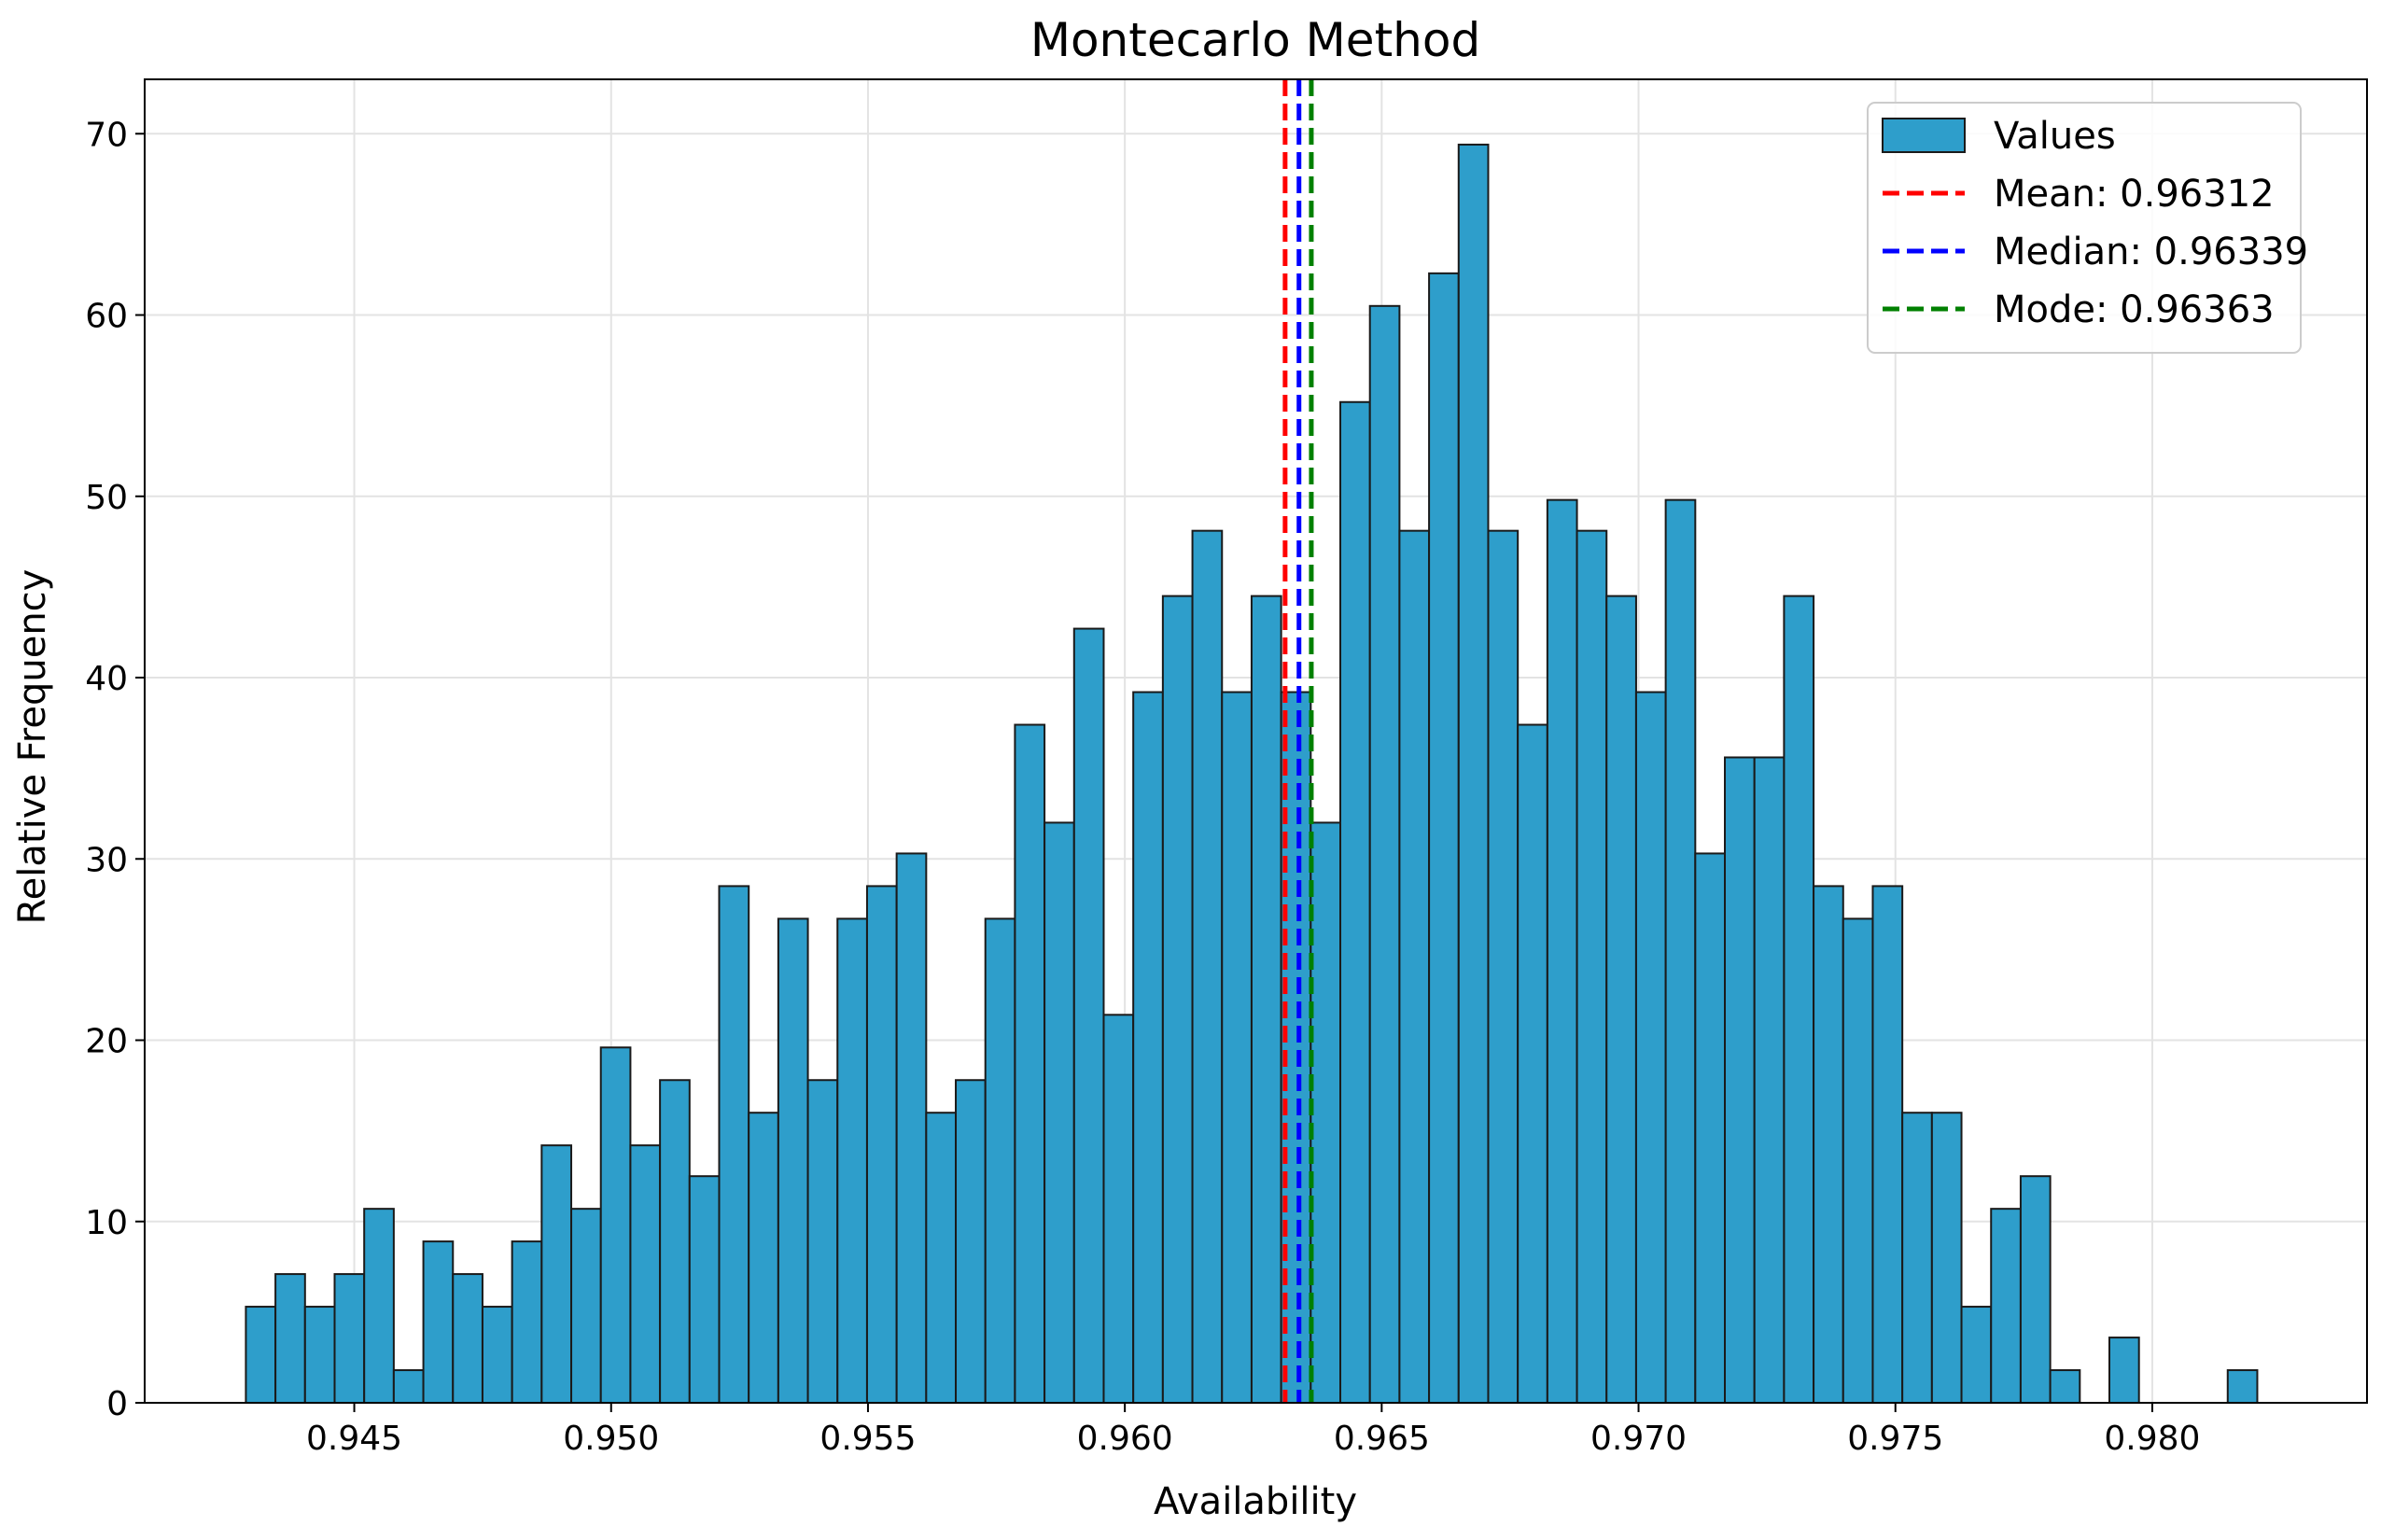  What do you see at coordinates (106, 317) in the screenshot?
I see `y-tick-label: 60` at bounding box center [106, 317].